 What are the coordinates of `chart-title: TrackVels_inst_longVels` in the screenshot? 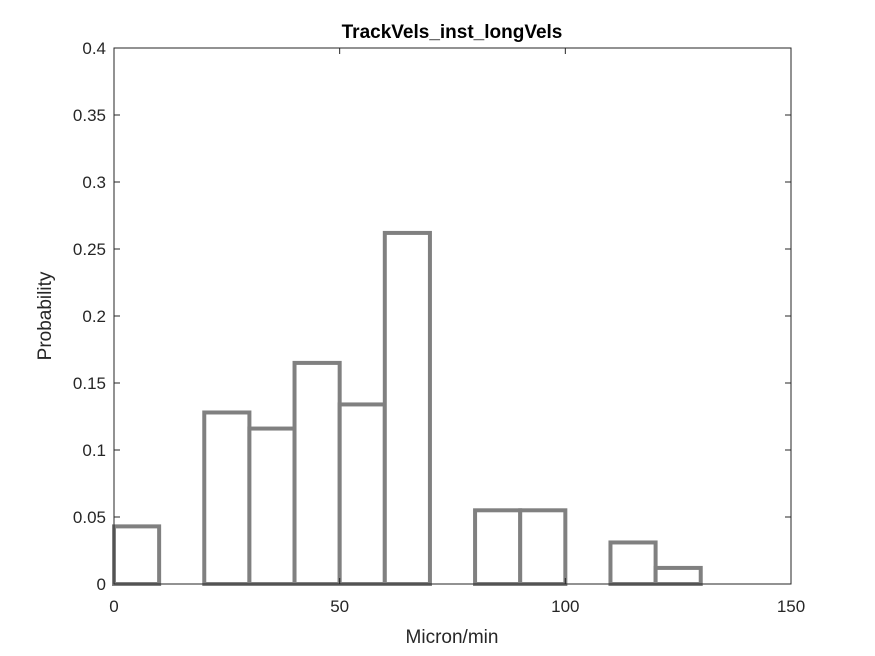 It's located at (452, 32).